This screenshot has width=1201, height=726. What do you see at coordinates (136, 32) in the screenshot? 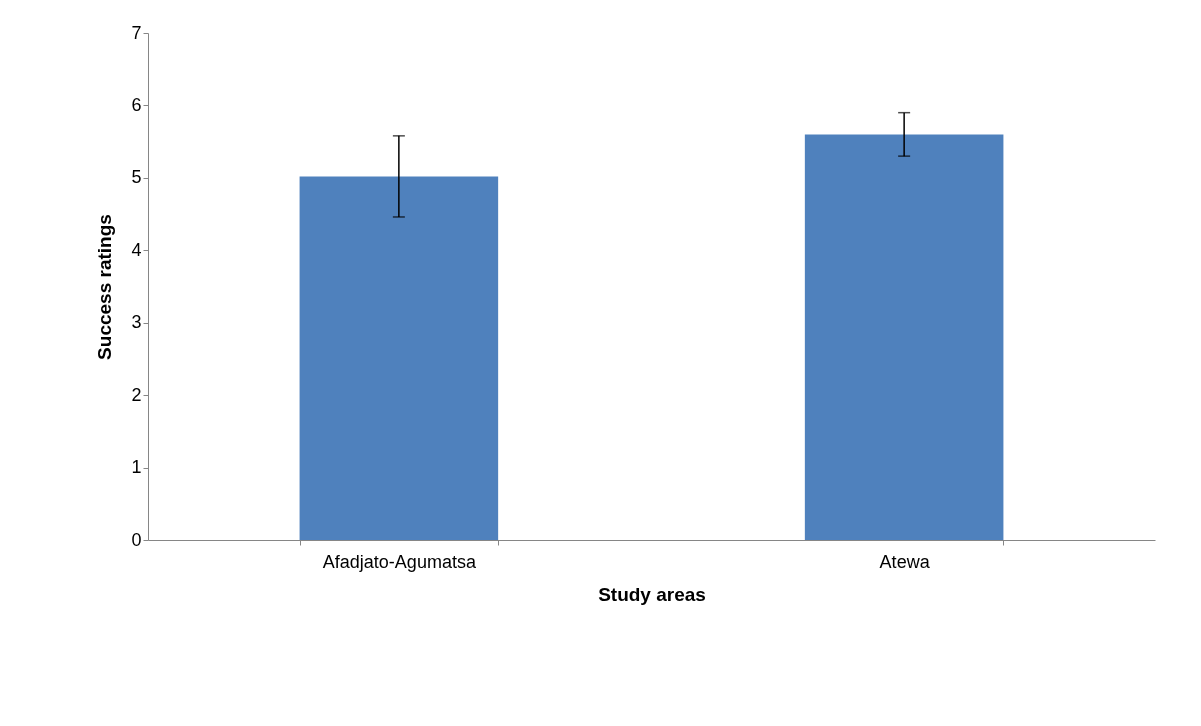
I see `y-tick-label: 7` at bounding box center [136, 32].